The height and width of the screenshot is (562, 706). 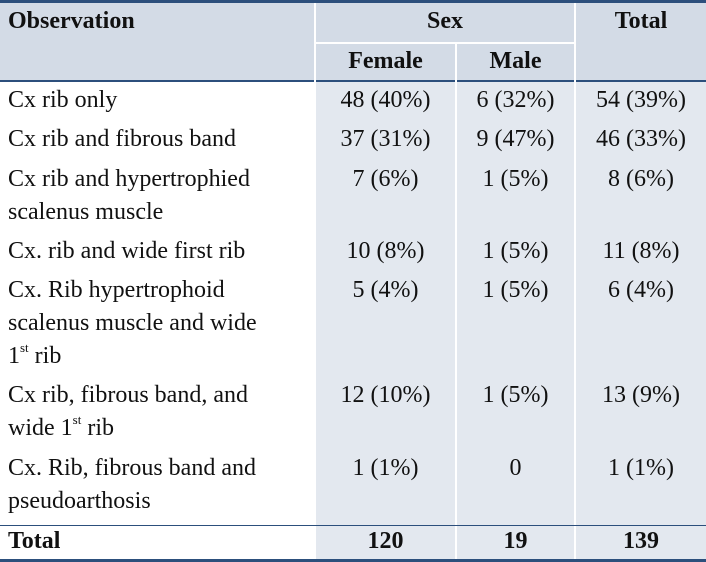 I want to click on row-label: wide 1st rib, so click(x=61, y=426).